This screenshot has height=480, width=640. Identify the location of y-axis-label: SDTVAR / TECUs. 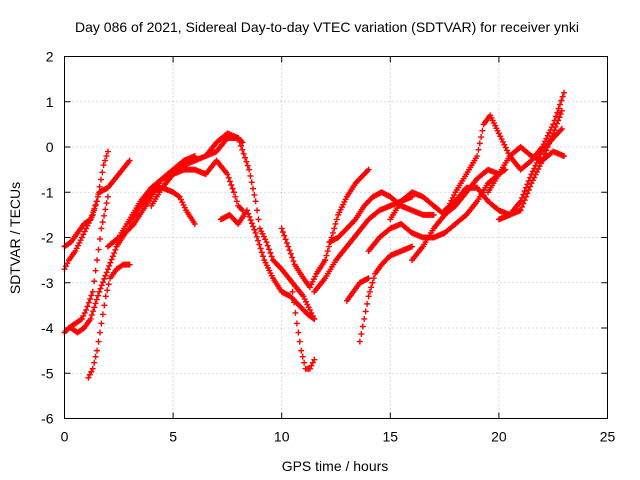
(15, 238).